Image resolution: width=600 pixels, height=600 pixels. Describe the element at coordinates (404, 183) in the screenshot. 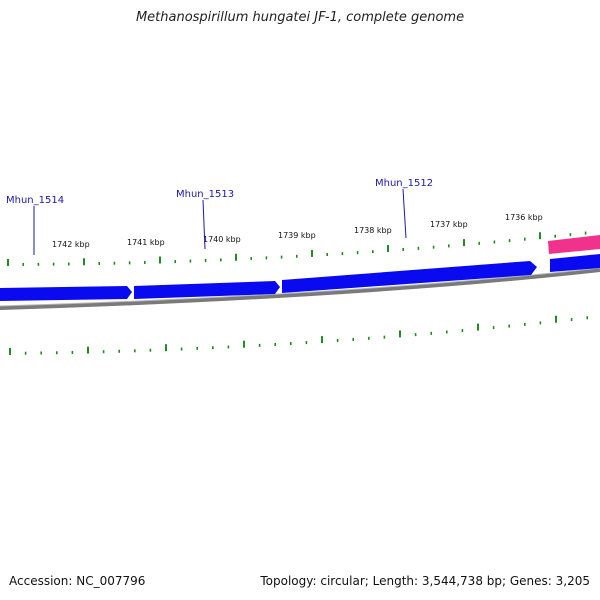

I see `gene-label-mhun-1512: Mhun_1512` at that location.